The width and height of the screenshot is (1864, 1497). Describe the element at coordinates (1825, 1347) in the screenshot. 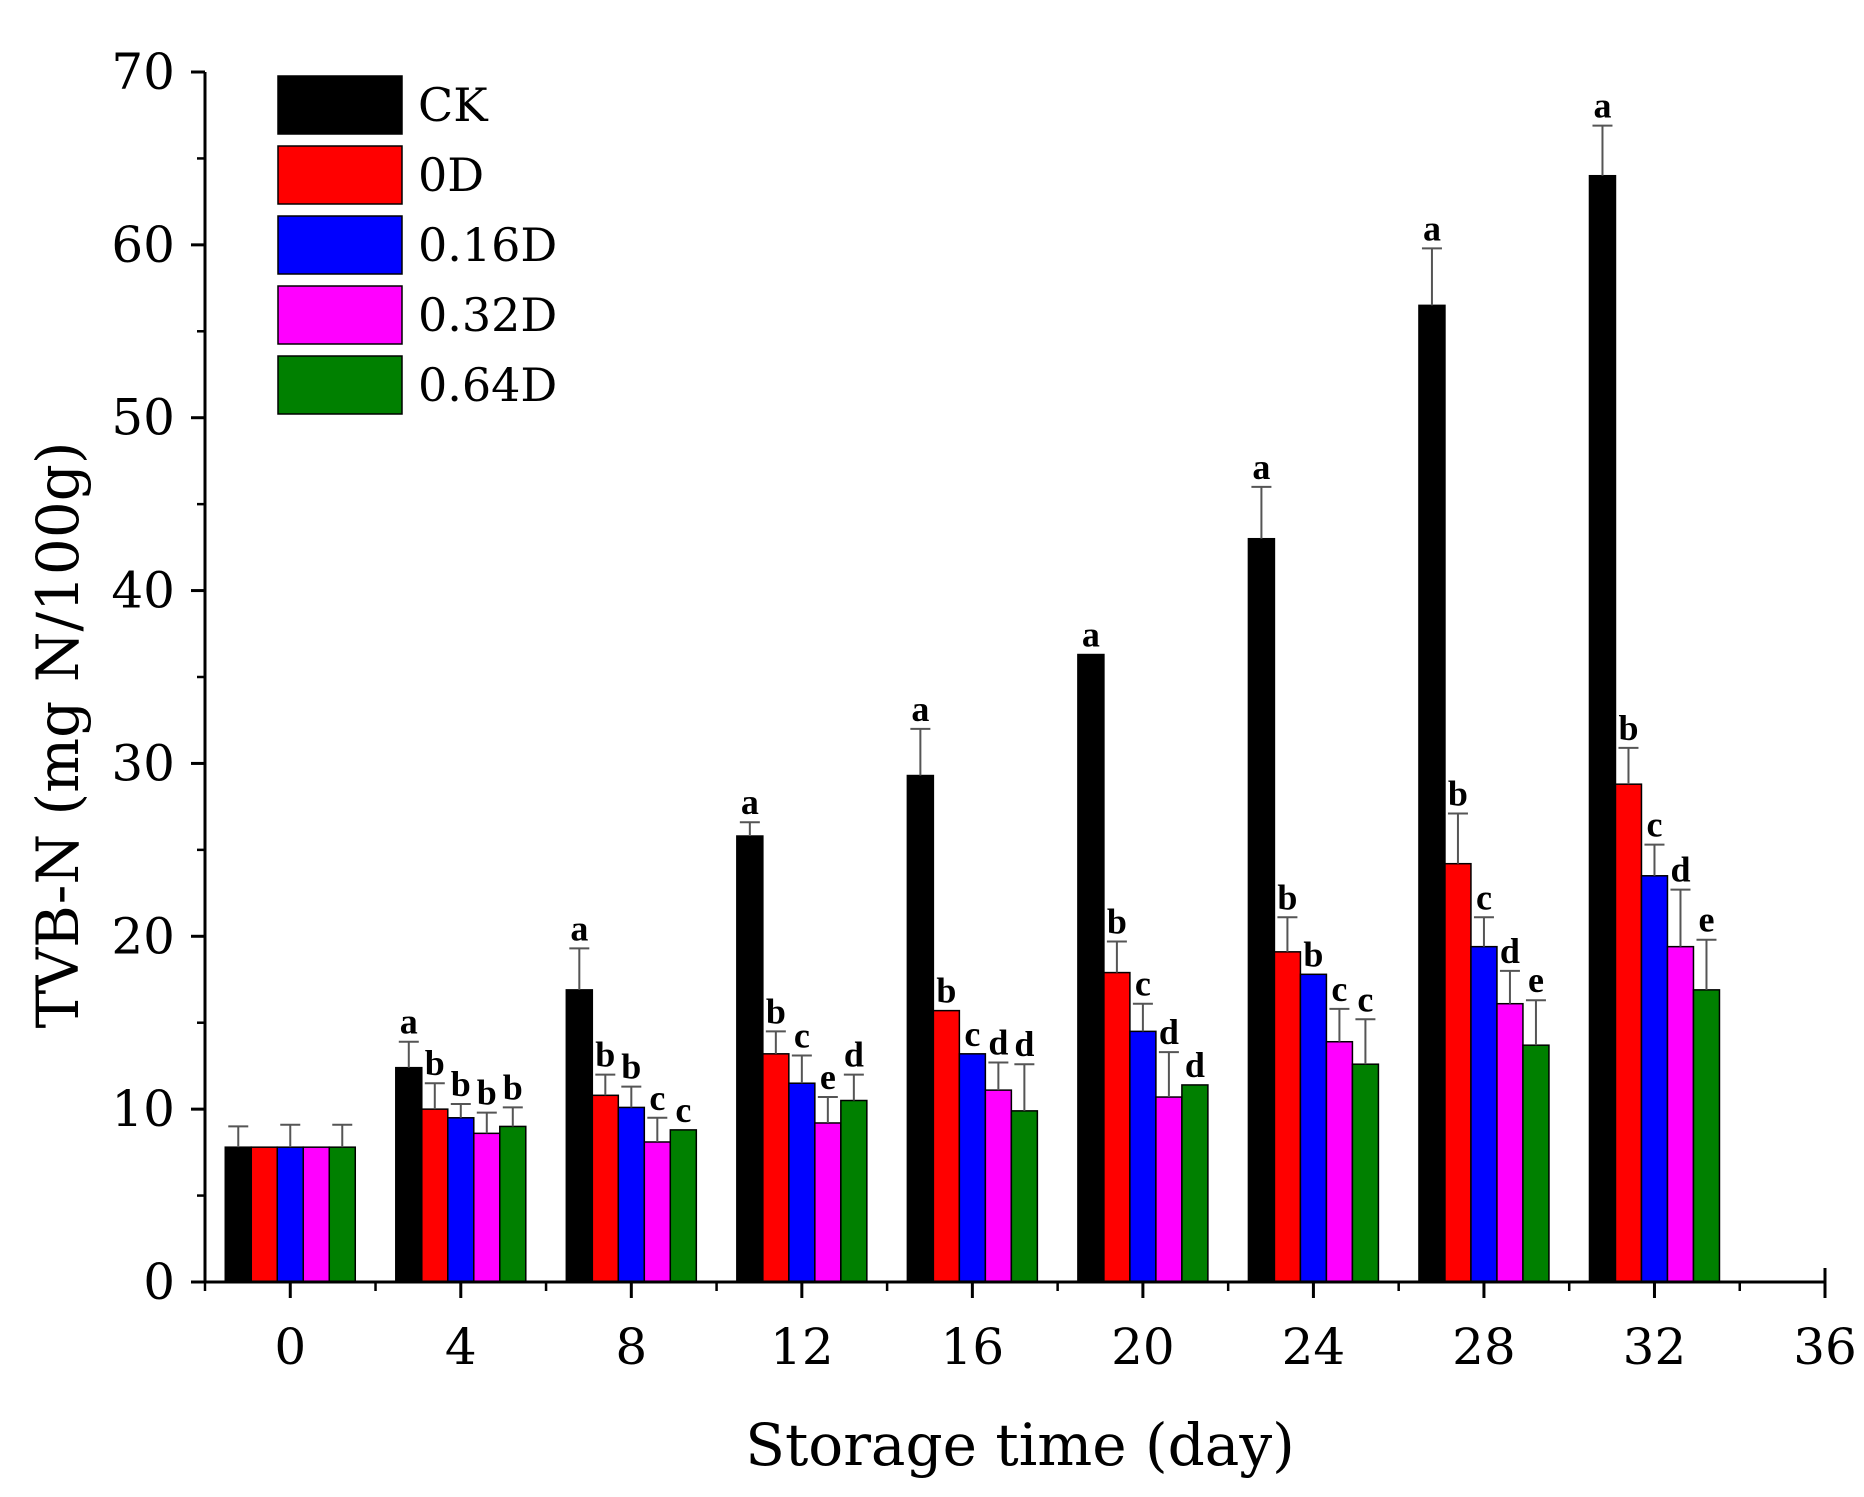

I see `x-tick-label: 36` at that location.